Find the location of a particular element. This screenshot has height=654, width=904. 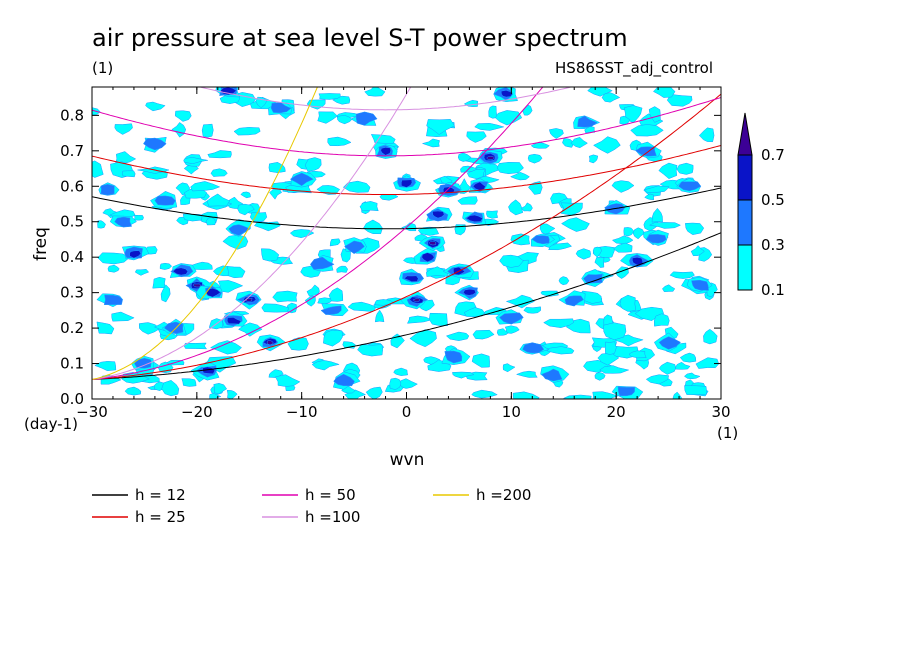

x-tick-label: 20 is located at coordinates (616, 412).